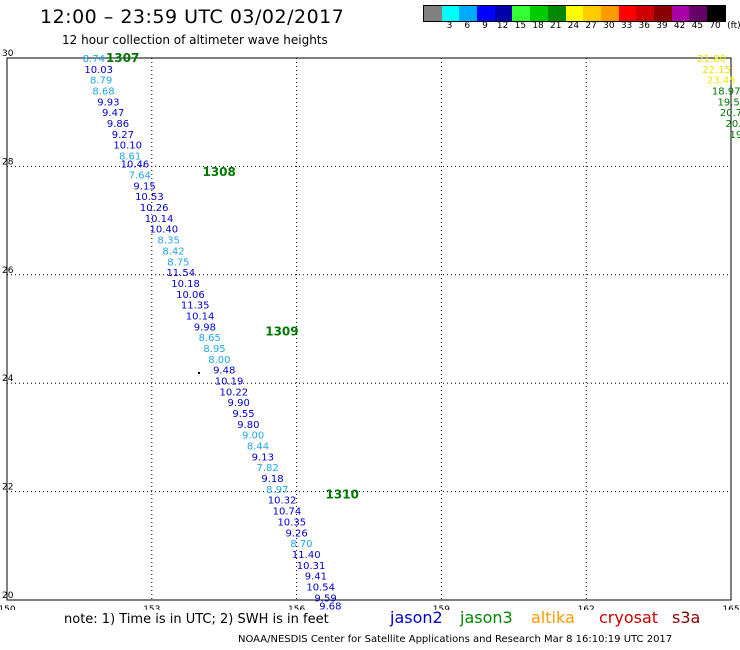 This screenshot has width=740, height=650. What do you see at coordinates (730, 607) in the screenshot?
I see `x-tick-label: 165` at bounding box center [730, 607].